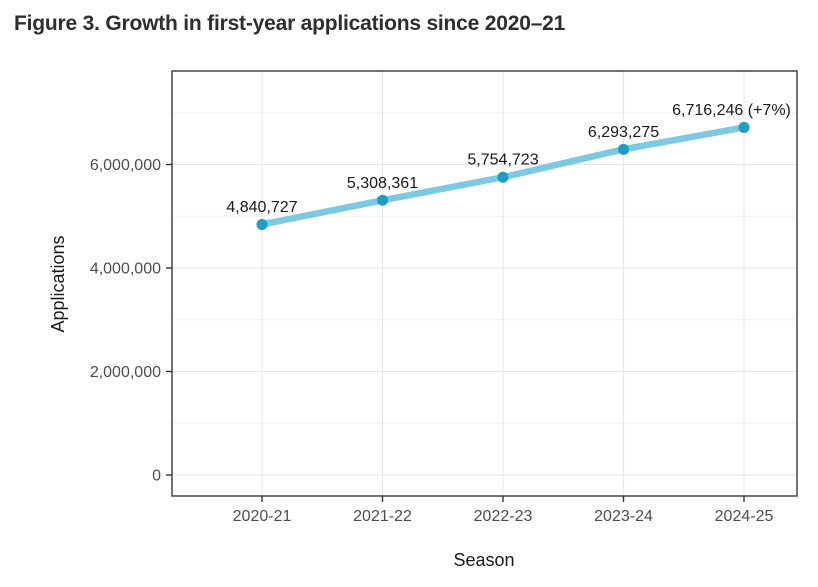  I want to click on x-tick-label: 2022-23, so click(503, 516).